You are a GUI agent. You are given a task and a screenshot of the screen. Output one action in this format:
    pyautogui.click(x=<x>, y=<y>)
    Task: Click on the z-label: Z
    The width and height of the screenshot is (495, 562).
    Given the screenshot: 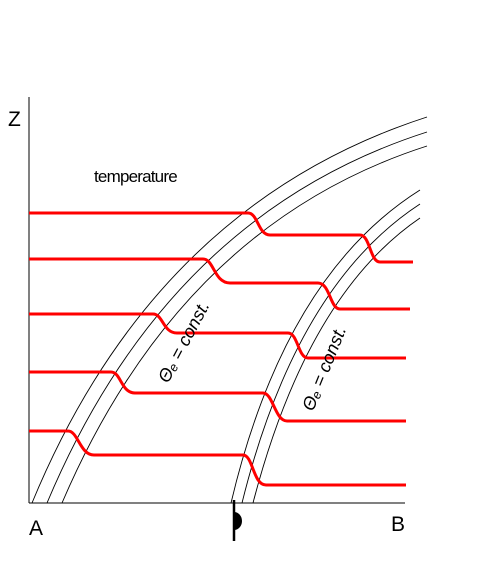 What is the action you would take?
    pyautogui.click(x=14, y=119)
    